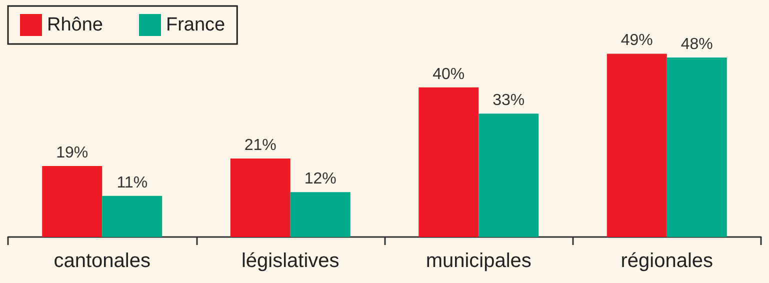 The height and width of the screenshot is (283, 769). I want to click on x-tick-label: législatives, so click(290, 261).